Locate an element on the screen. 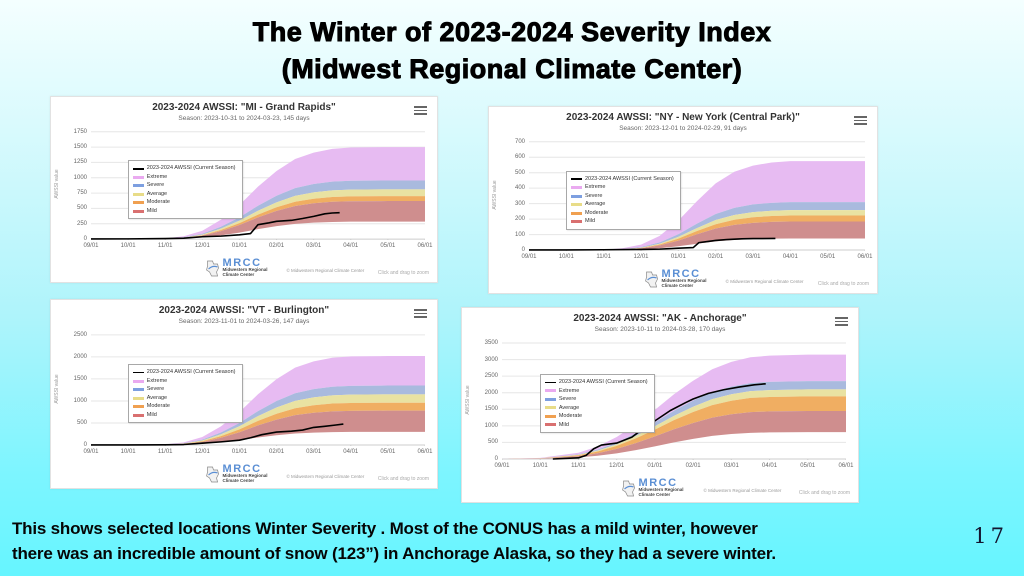 The image size is (1024, 576). y-tick-label: 200 is located at coordinates (519, 219).